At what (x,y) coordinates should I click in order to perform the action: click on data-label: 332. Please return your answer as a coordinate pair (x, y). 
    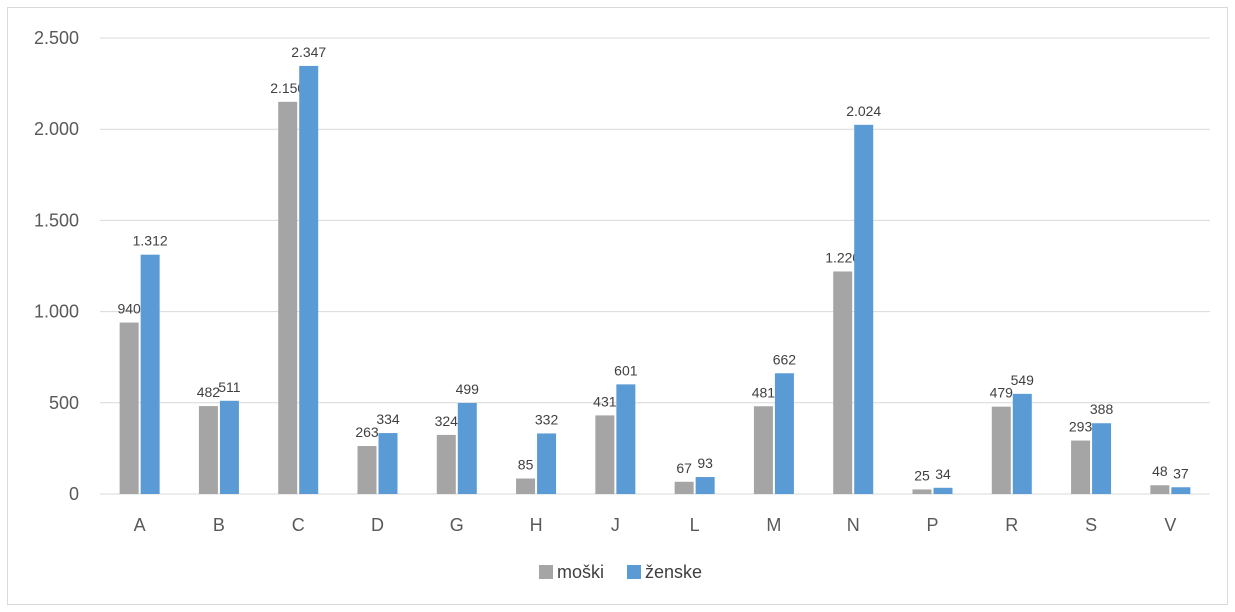
    Looking at the image, I should click on (547, 419).